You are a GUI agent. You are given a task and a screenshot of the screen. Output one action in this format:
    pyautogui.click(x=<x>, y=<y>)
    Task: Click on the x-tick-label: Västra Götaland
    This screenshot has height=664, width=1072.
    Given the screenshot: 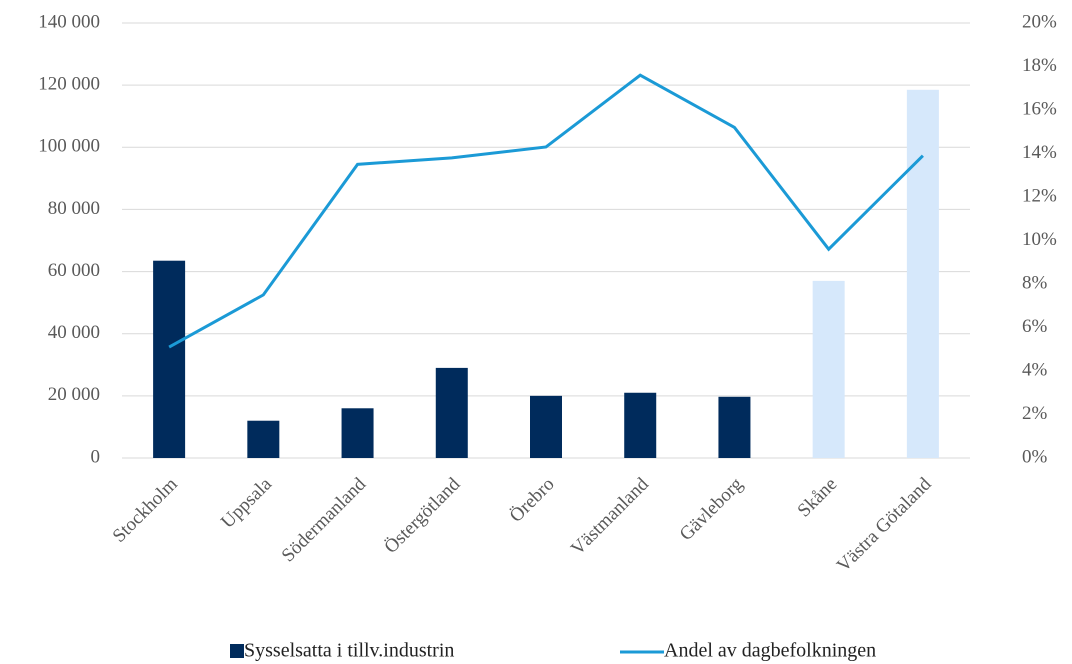 What is the action you would take?
    pyautogui.click(x=884, y=524)
    